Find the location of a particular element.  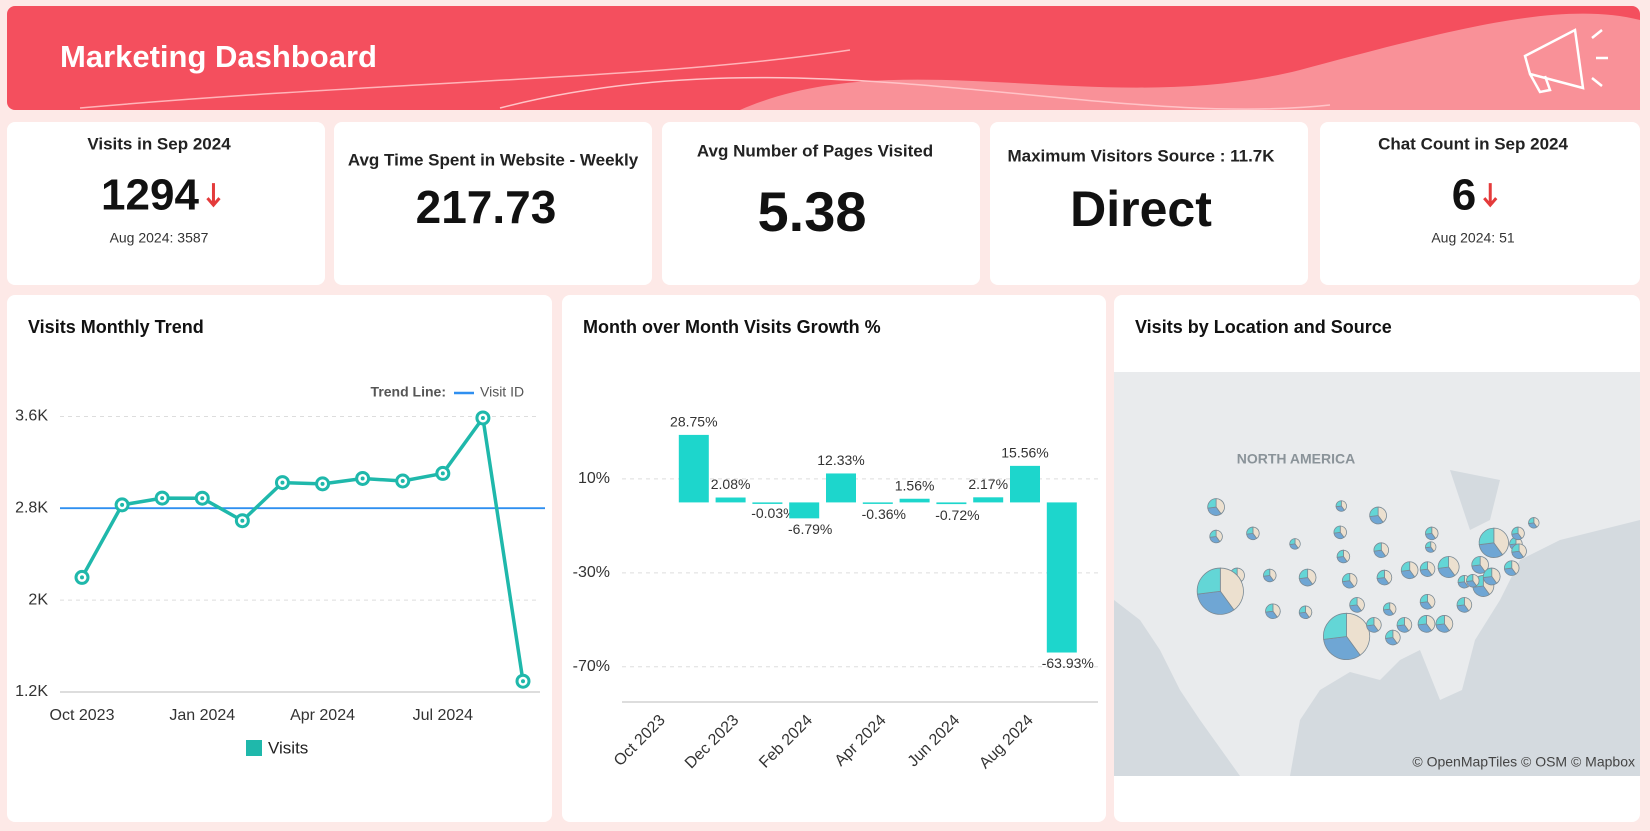

x-tick-label: Apr 2024 is located at coordinates (322, 715).